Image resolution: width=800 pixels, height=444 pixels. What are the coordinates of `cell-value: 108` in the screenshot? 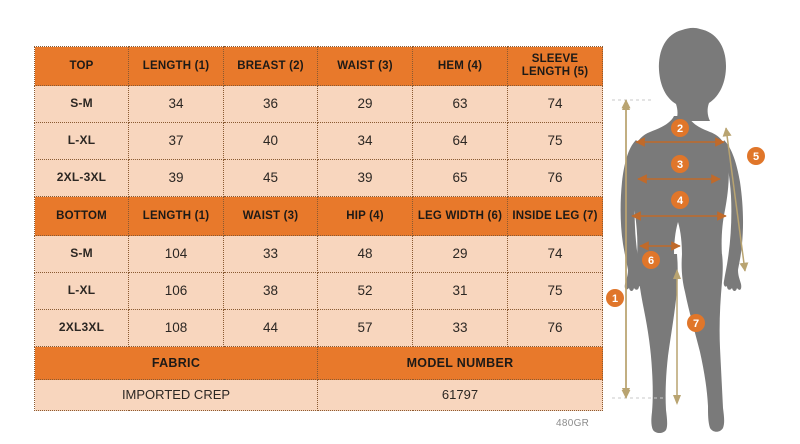 It's located at (176, 328).